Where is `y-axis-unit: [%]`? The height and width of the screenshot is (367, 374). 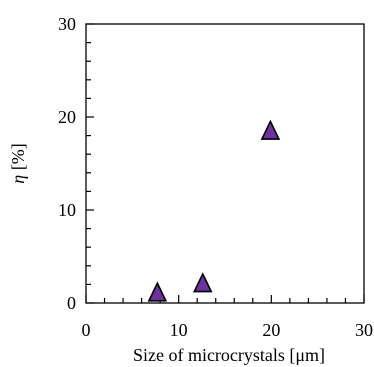 y-axis-unit: [%] is located at coordinates (18, 158).